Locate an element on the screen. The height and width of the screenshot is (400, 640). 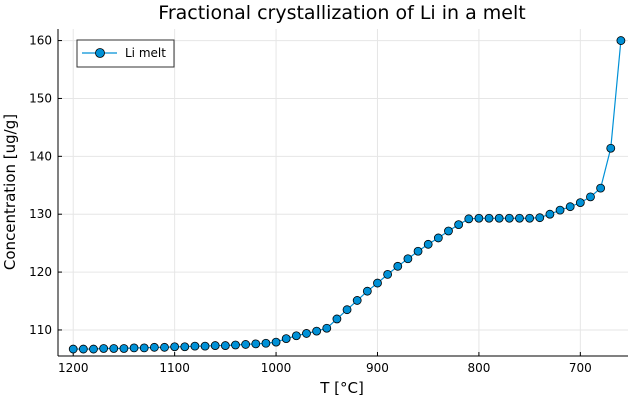
legend: Li melt is located at coordinates (125, 53).